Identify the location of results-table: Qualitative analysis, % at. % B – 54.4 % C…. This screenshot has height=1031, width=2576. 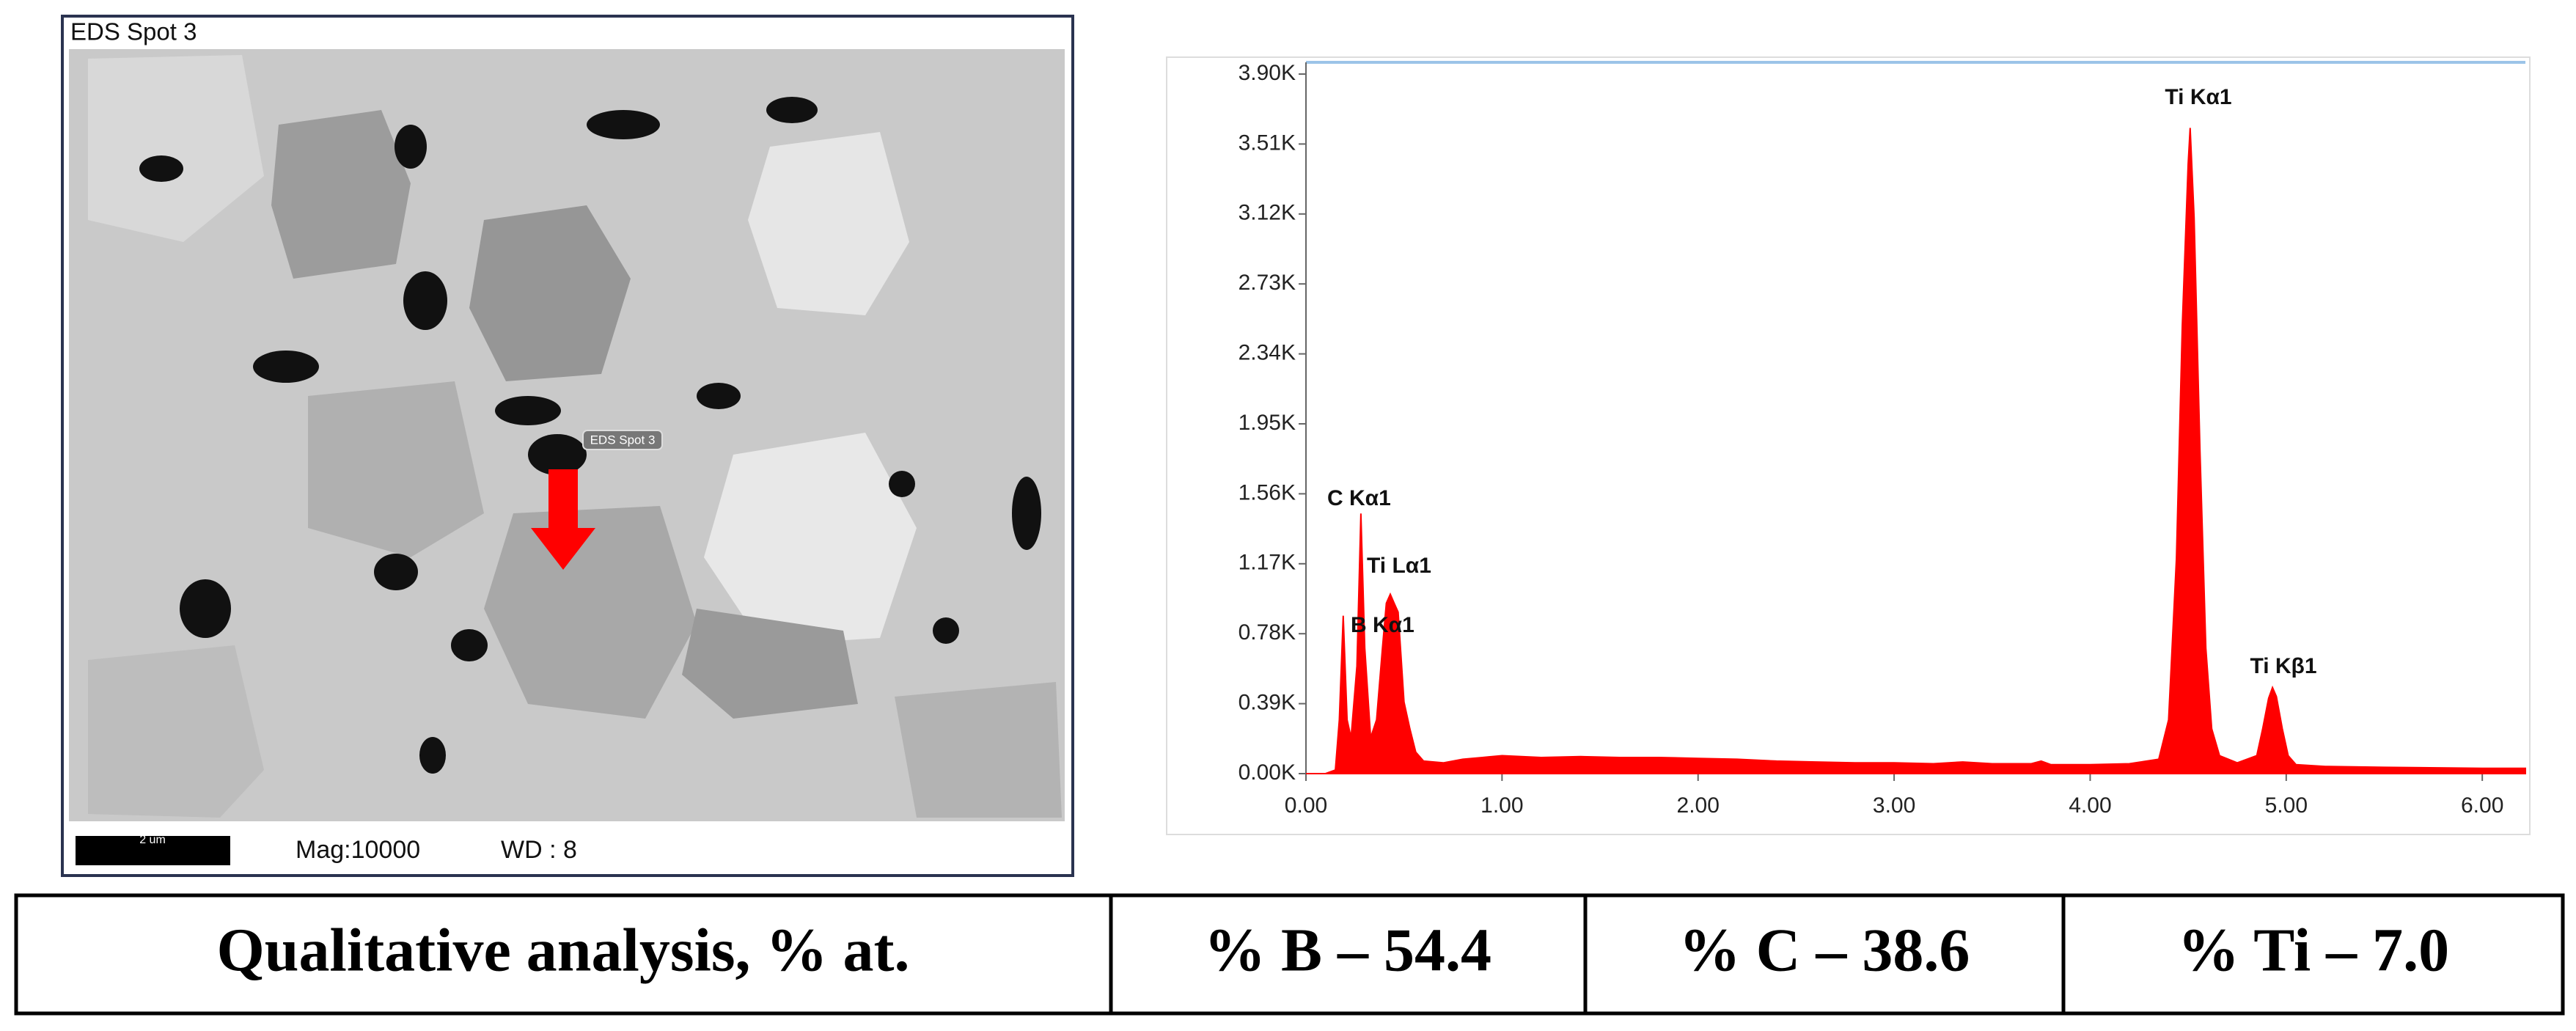
(1290, 955).